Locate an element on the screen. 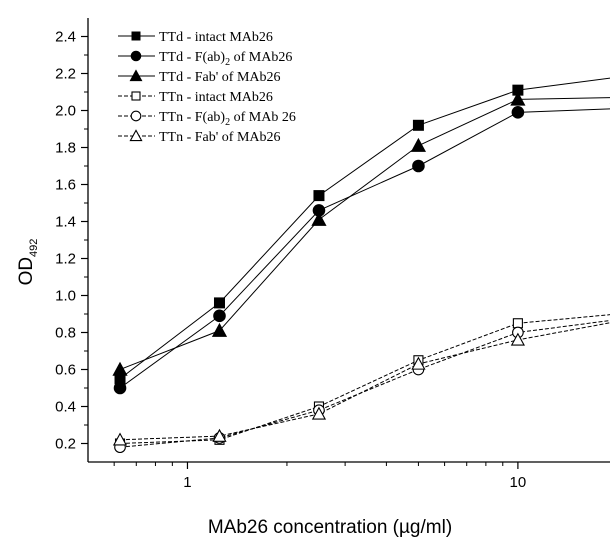 The image size is (610, 540). legend-label-part: TTd - Fab' of MAb26 is located at coordinates (220, 77).